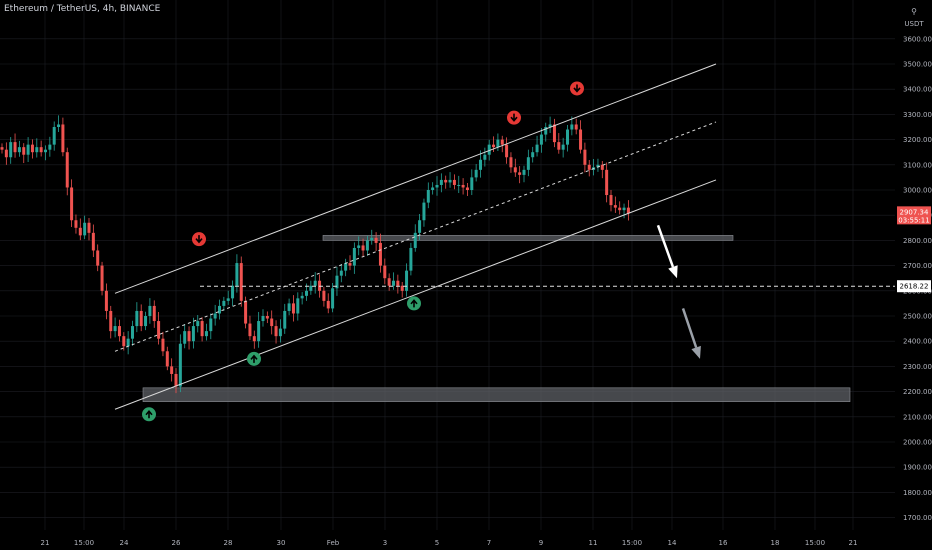 Image resolution: width=932 pixels, height=550 pixels. Describe the element at coordinates (489, 543) in the screenshot. I see `x-tick-label: 7` at that location.